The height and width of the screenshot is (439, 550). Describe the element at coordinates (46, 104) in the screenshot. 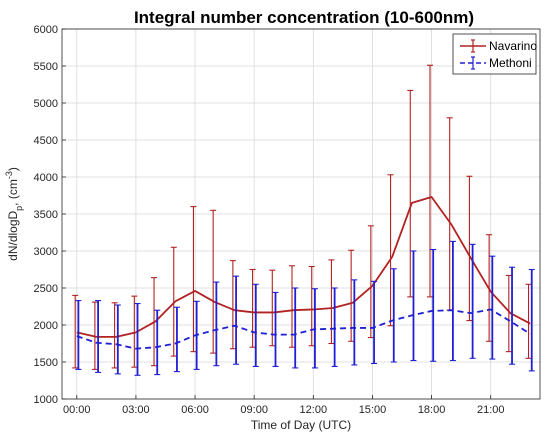

I see `y-tick-label: 5000` at that location.